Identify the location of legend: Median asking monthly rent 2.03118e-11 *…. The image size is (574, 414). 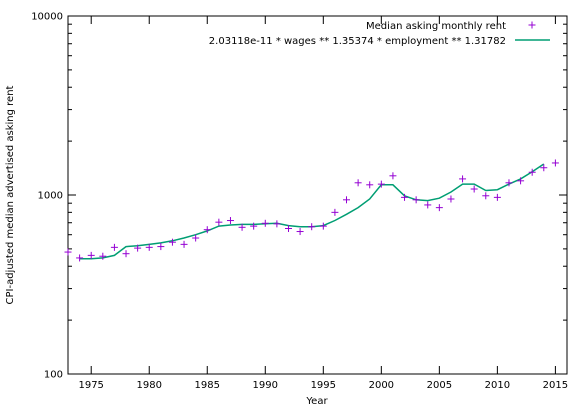
(379, 34).